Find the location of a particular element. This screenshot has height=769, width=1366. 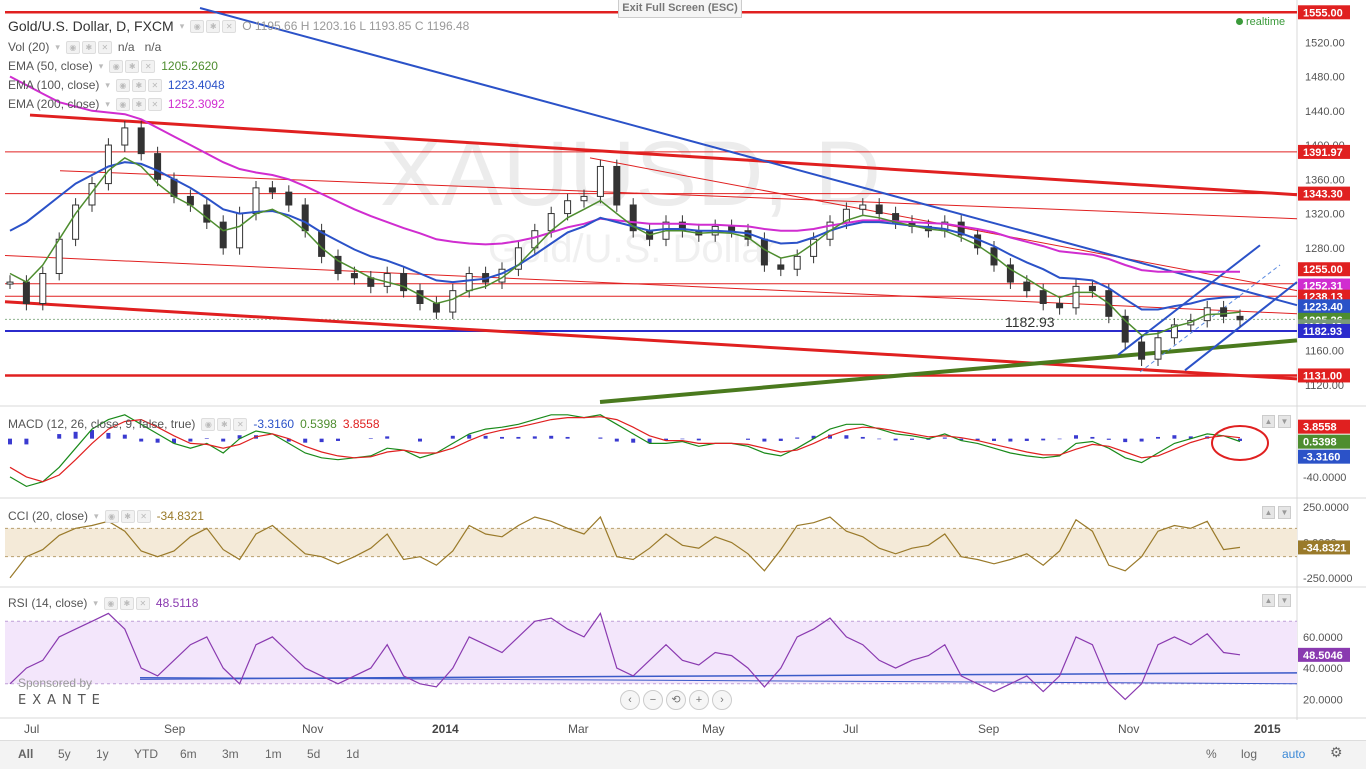

status-dot-icon is located at coordinates (1239, 21).